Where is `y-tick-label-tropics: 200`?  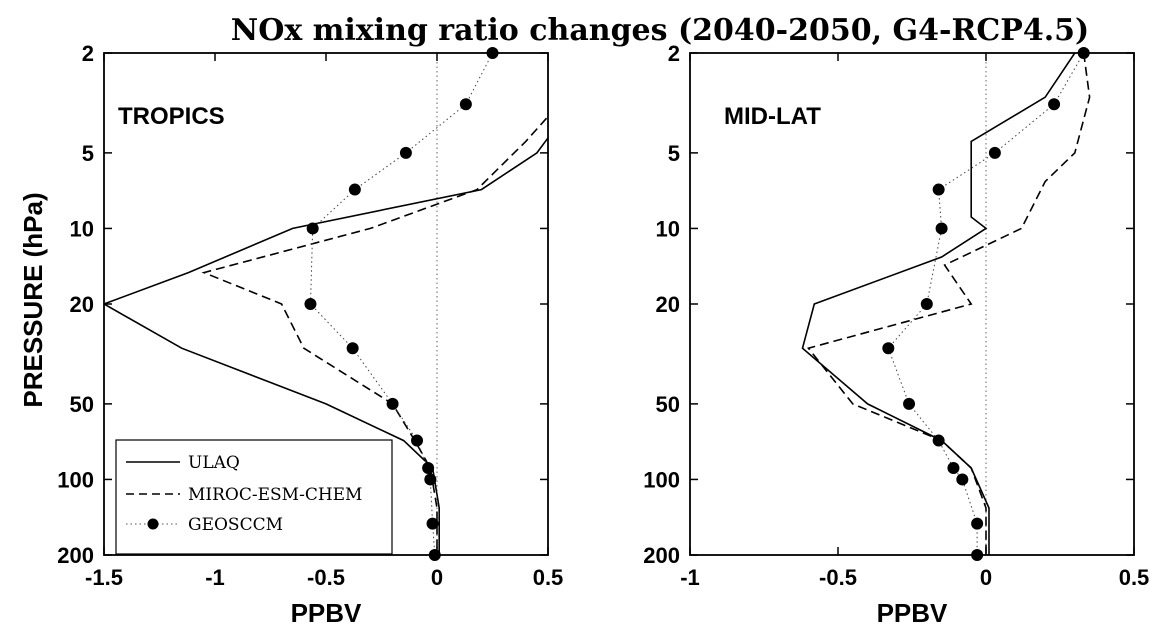 y-tick-label-tropics: 200 is located at coordinates (75, 555).